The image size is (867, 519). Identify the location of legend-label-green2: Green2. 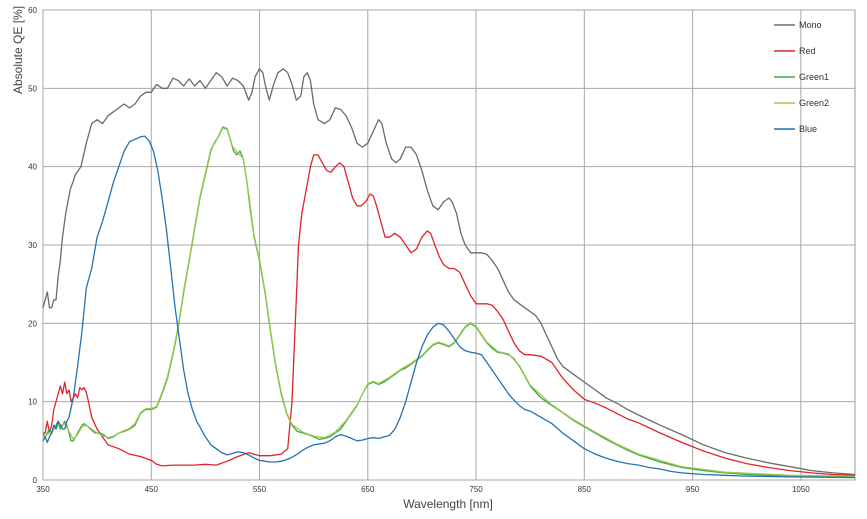
(814, 103).